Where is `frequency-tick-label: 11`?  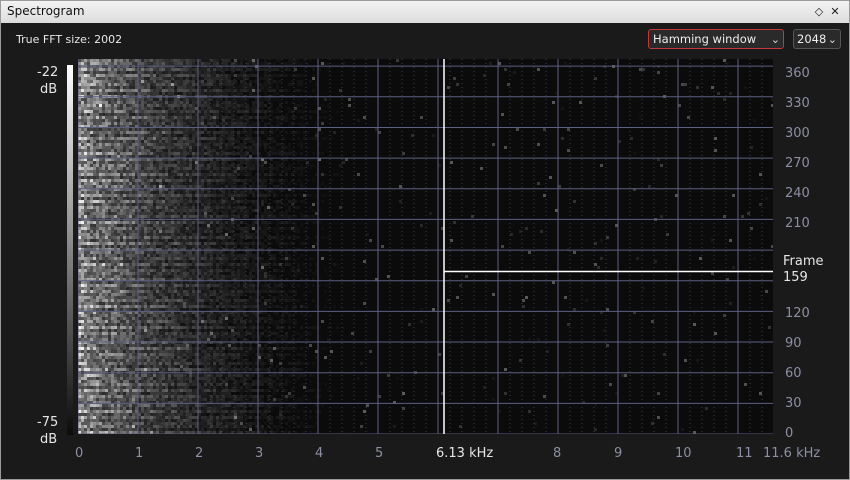
frequency-tick-label: 11 is located at coordinates (744, 453).